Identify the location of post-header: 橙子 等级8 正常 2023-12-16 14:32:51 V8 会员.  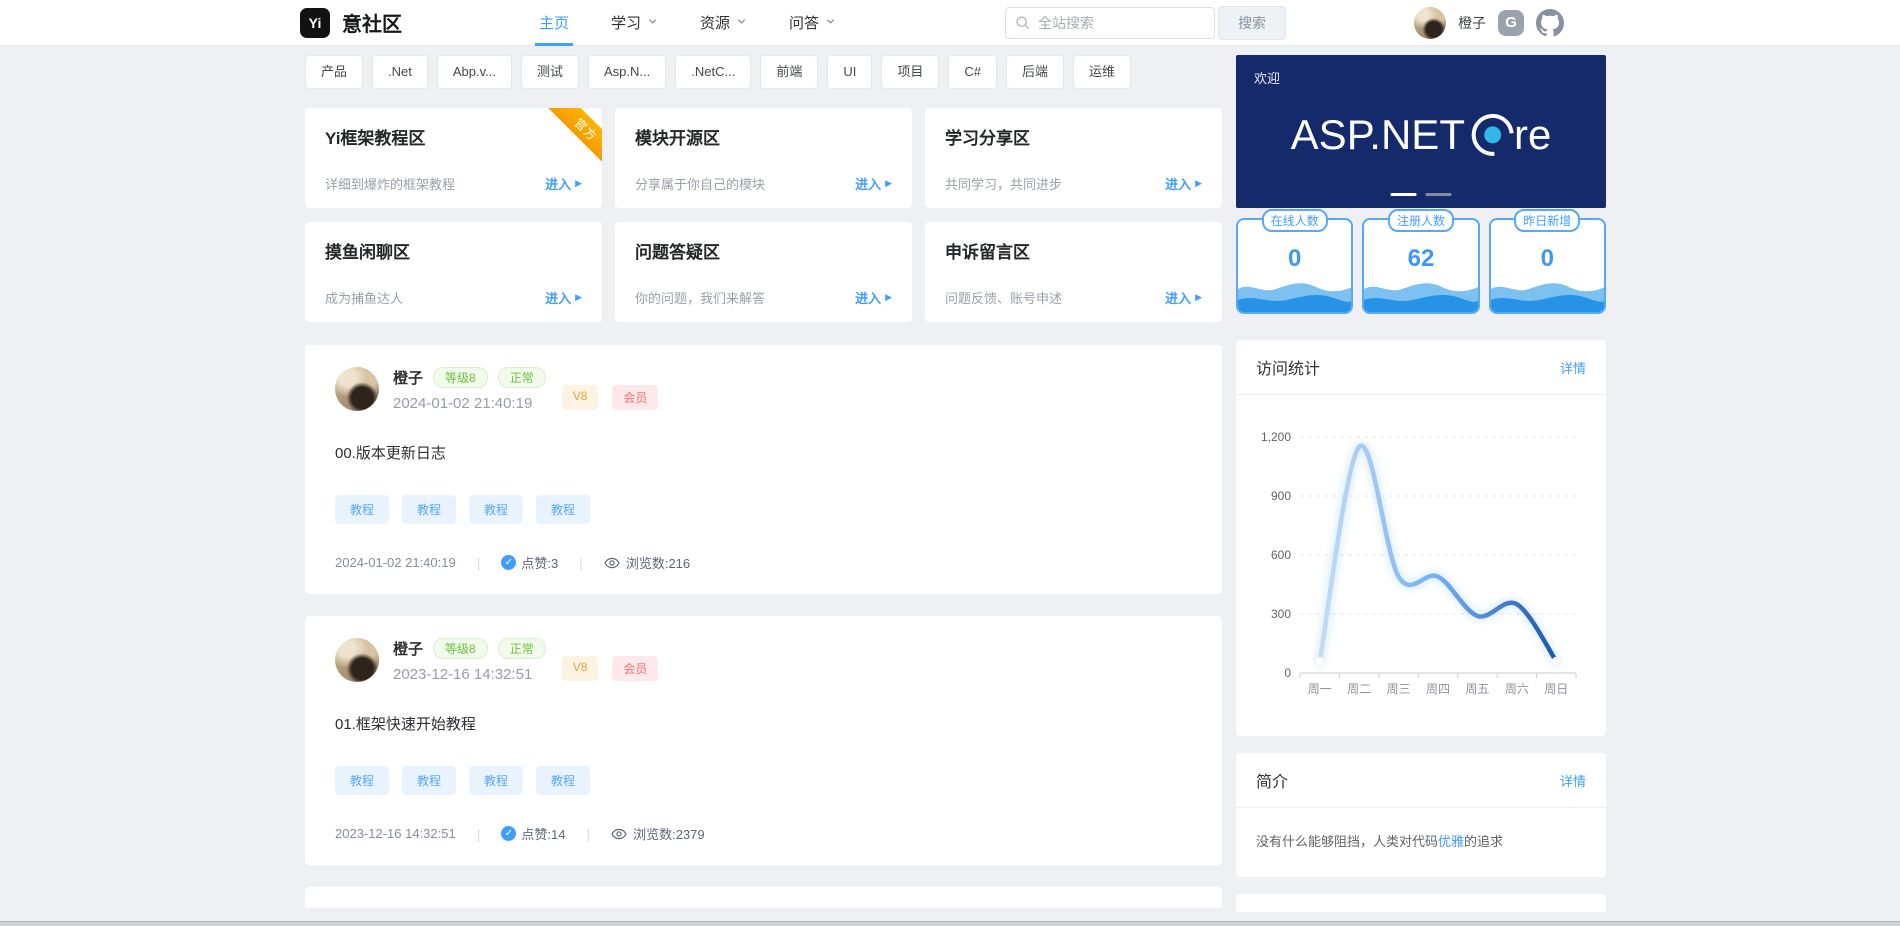
(763, 660).